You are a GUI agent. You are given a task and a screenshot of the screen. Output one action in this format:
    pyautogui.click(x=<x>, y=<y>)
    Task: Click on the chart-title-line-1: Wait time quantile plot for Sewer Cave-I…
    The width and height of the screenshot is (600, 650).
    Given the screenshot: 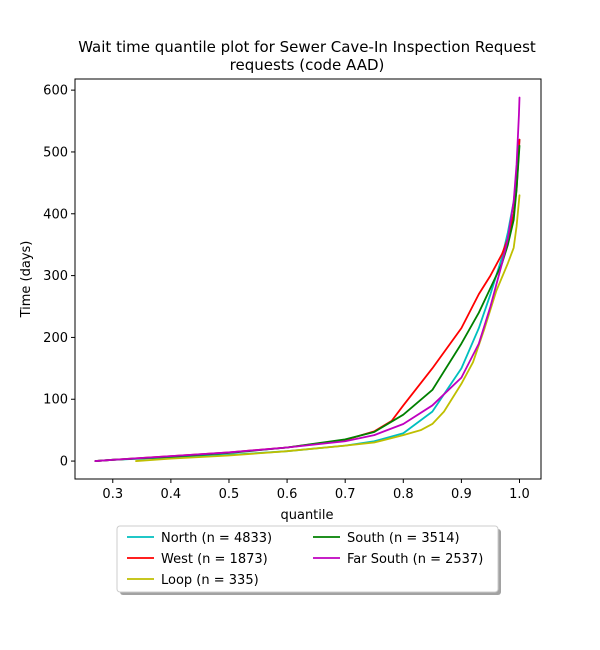 What is the action you would take?
    pyautogui.click(x=307, y=47)
    